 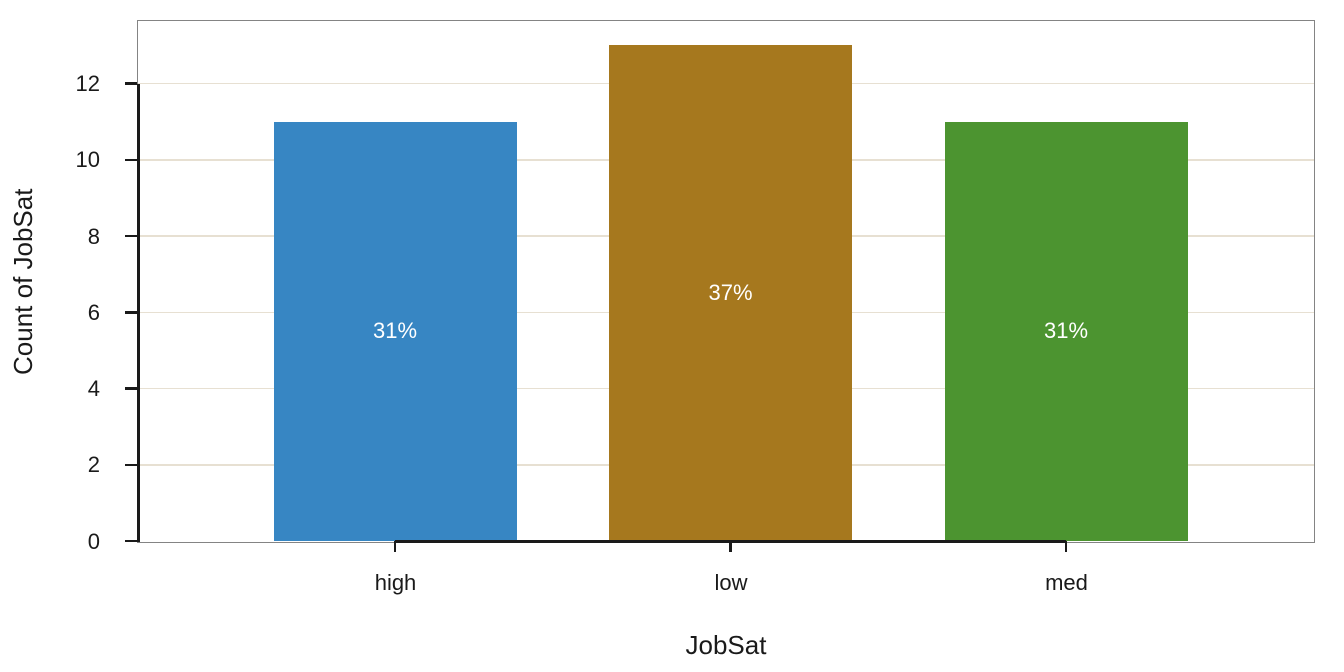 What do you see at coordinates (1066, 582) in the screenshot?
I see `x-tick-label-med: med` at bounding box center [1066, 582].